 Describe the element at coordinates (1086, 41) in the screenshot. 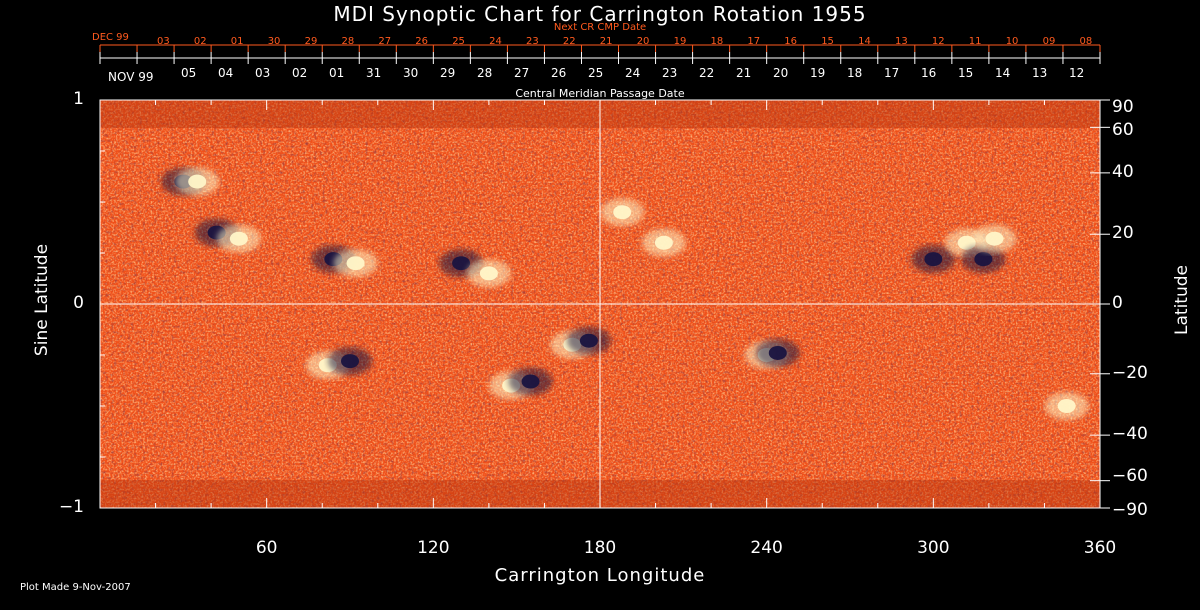

I see `next-cr-date-label: 08` at that location.